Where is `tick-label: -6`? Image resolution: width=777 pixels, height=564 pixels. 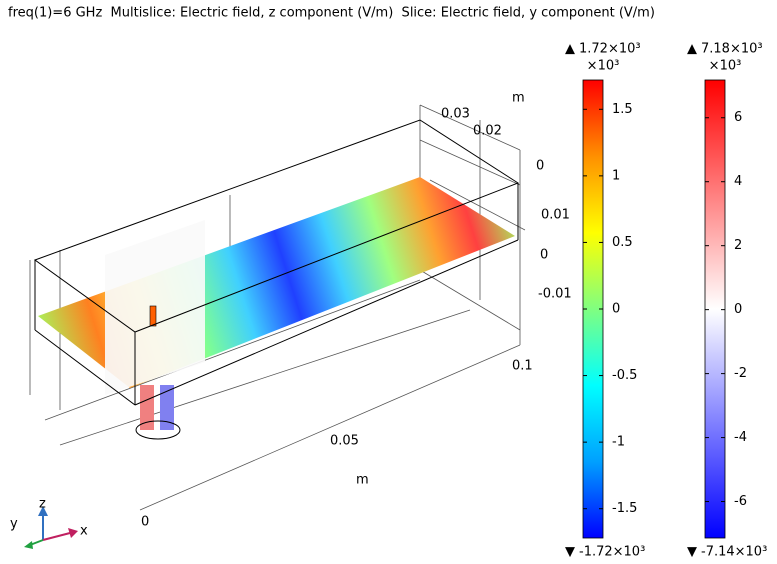 tick-label: -6 is located at coordinates (740, 501).